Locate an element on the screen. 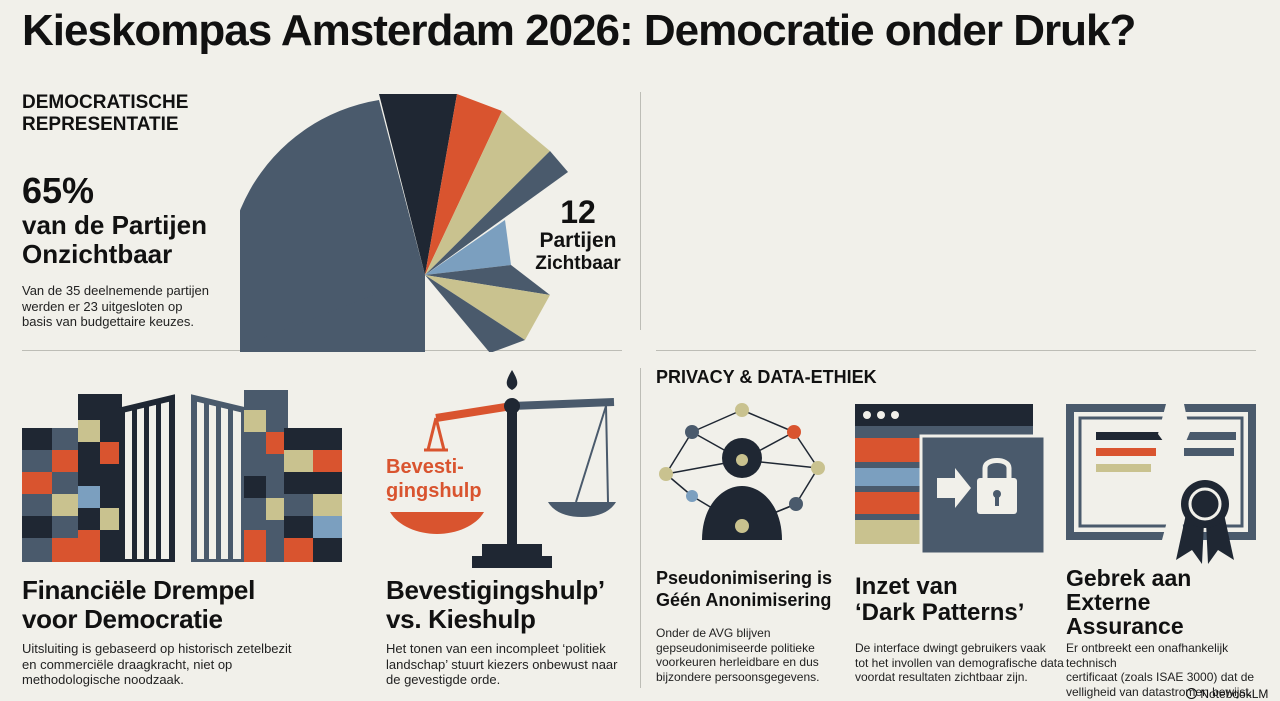 Image resolution: width=1280 pixels, height=701 pixels. card-2-title: Inzet van ‘Dark Patterns’ is located at coordinates (939, 600).